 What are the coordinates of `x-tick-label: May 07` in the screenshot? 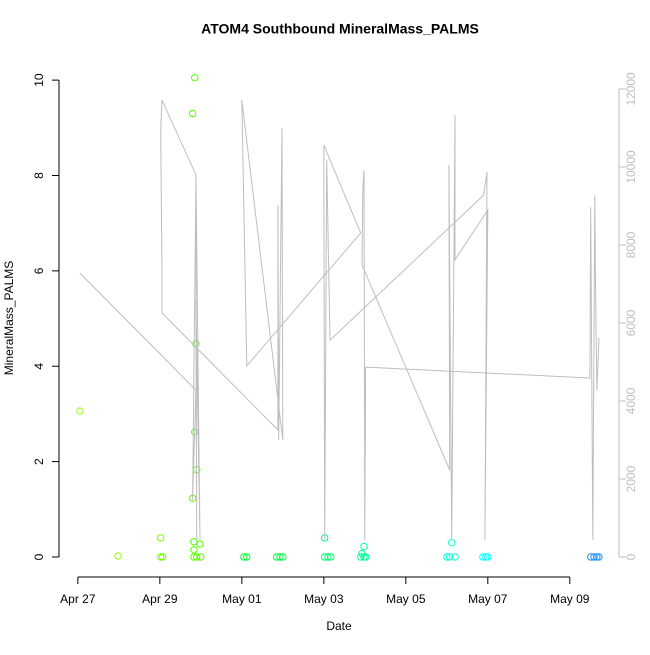 It's located at (488, 599).